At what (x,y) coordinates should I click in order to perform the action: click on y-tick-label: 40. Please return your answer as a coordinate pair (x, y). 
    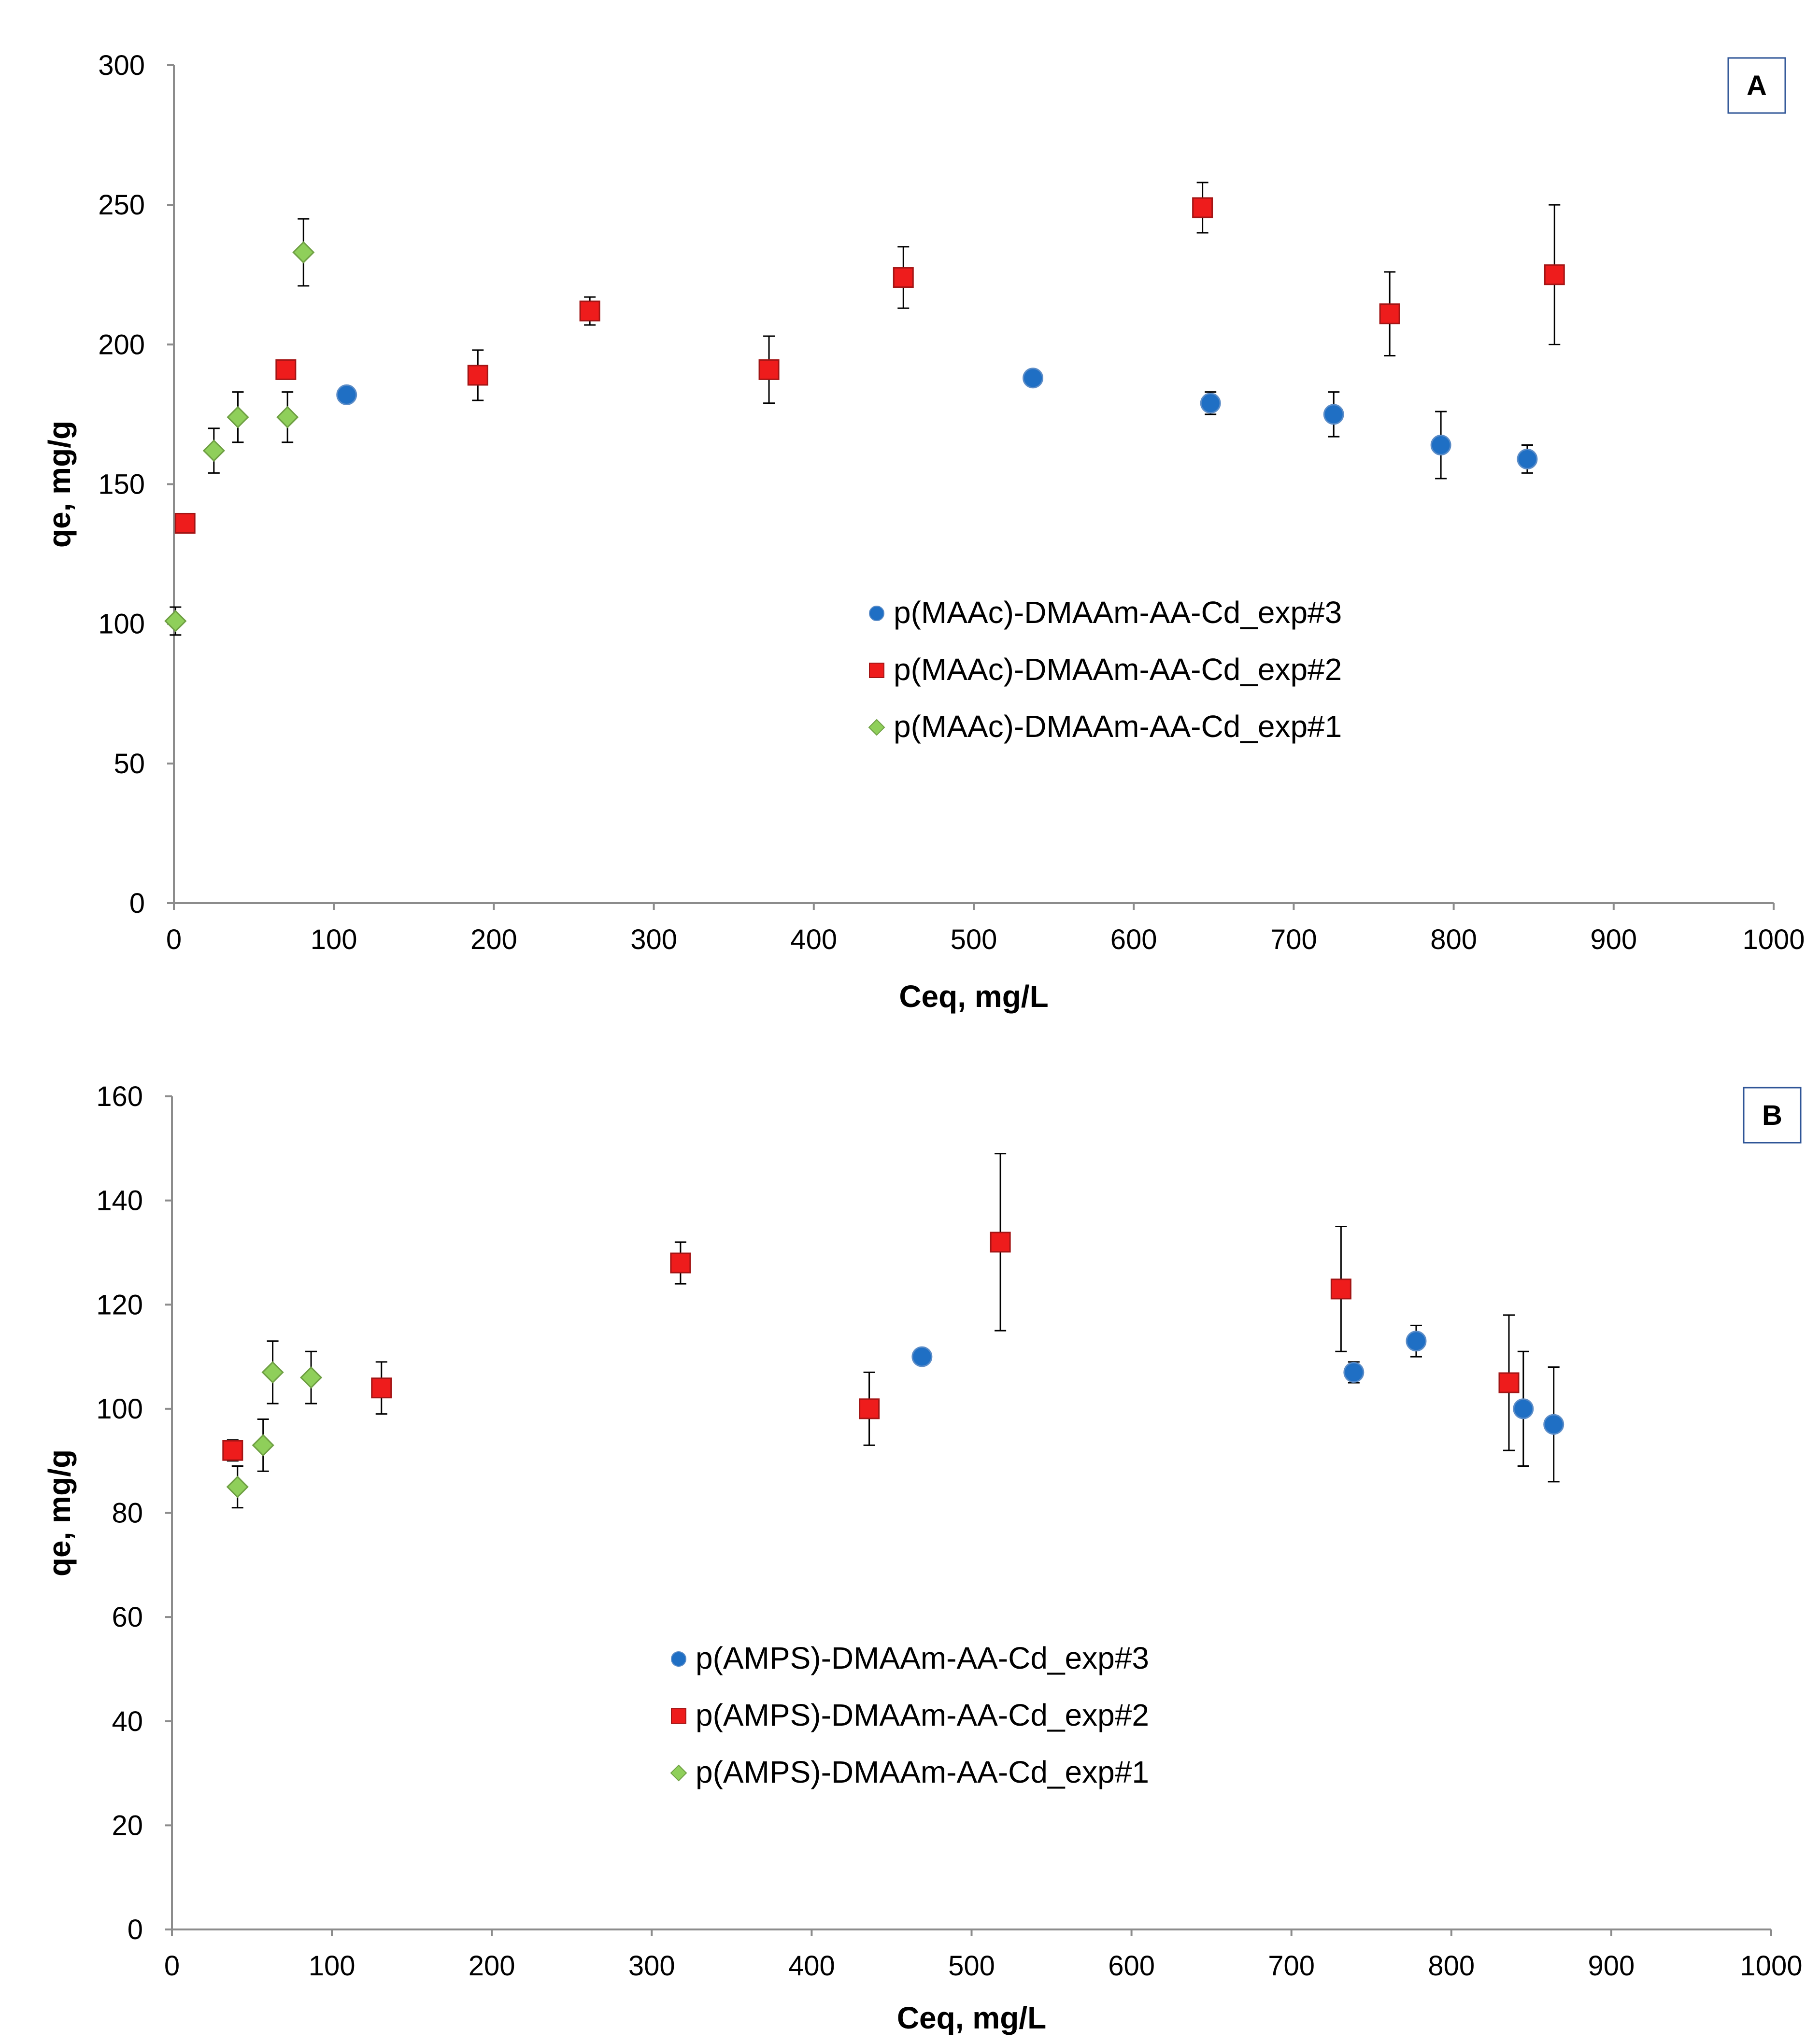
    Looking at the image, I should click on (128, 1721).